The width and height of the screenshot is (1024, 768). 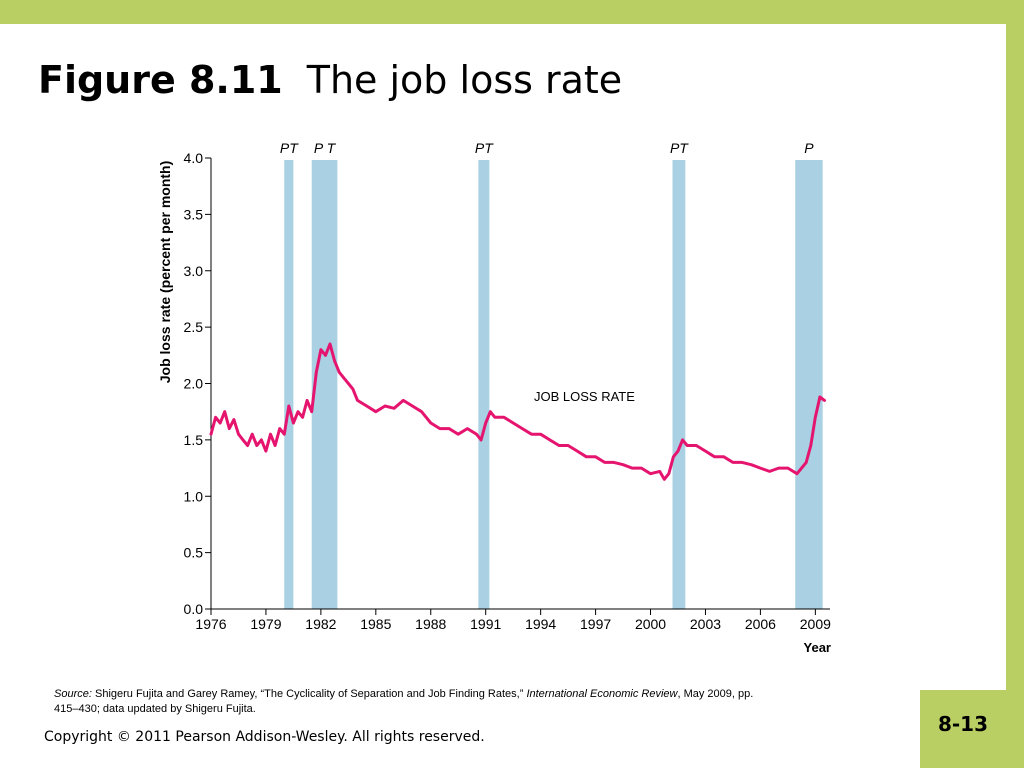 I want to click on band-label-1: P T, so click(x=325, y=148).